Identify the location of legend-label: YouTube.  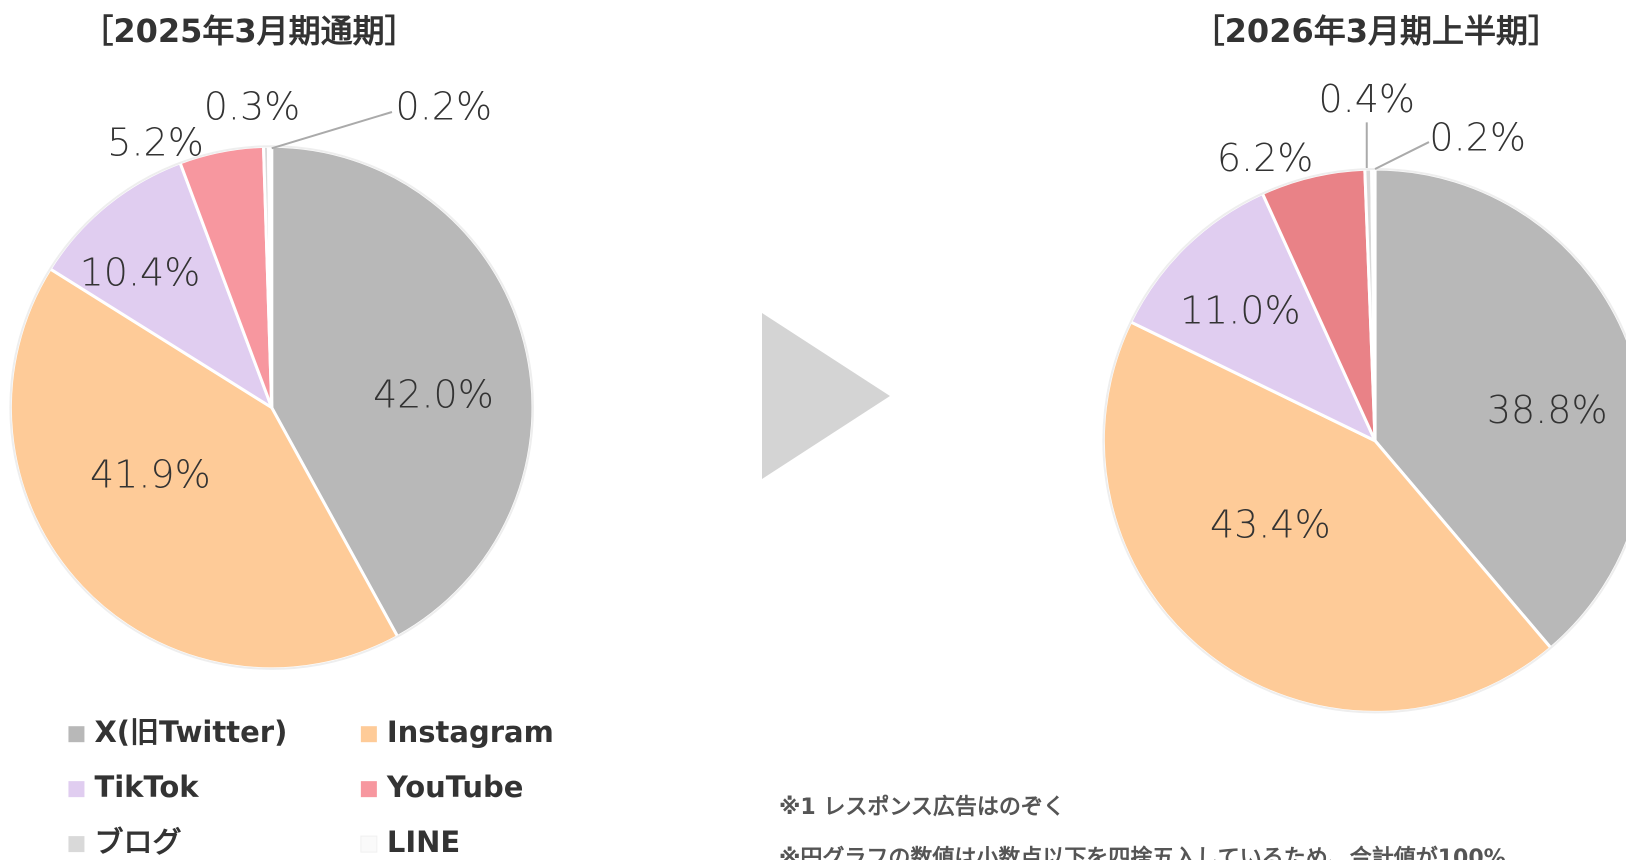
(455, 787).